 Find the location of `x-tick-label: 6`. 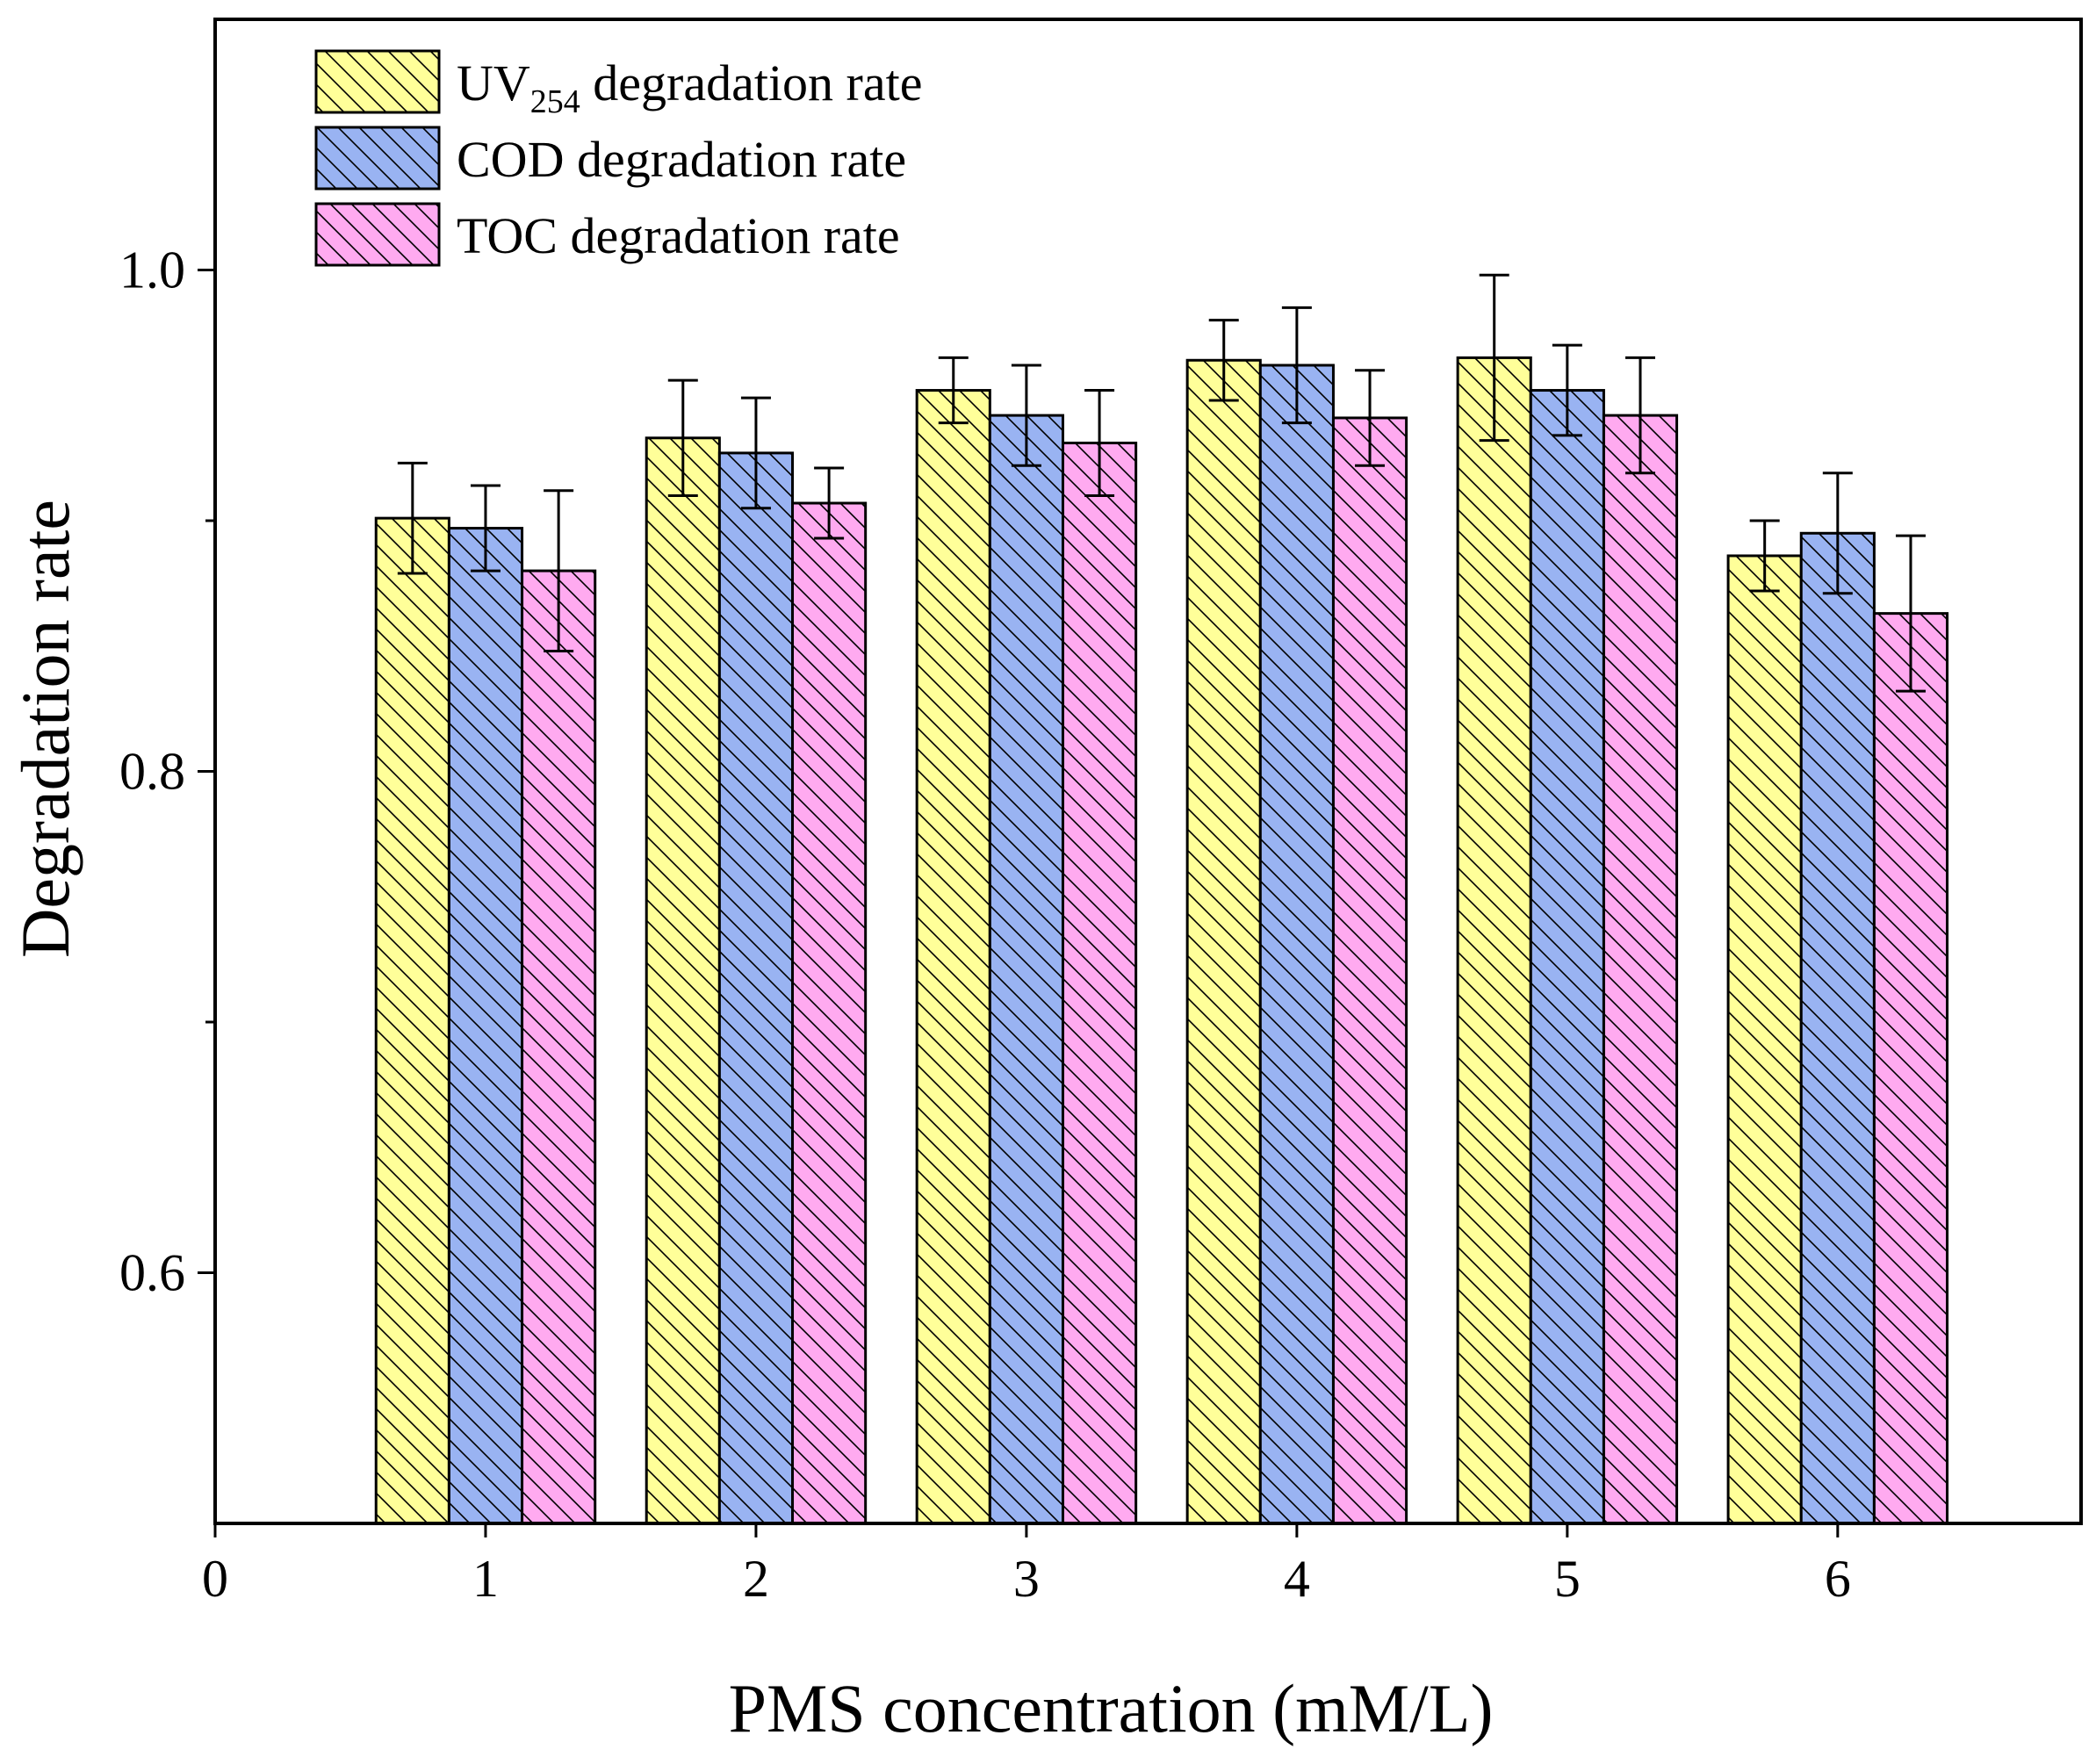

x-tick-label: 6 is located at coordinates (1838, 1579).